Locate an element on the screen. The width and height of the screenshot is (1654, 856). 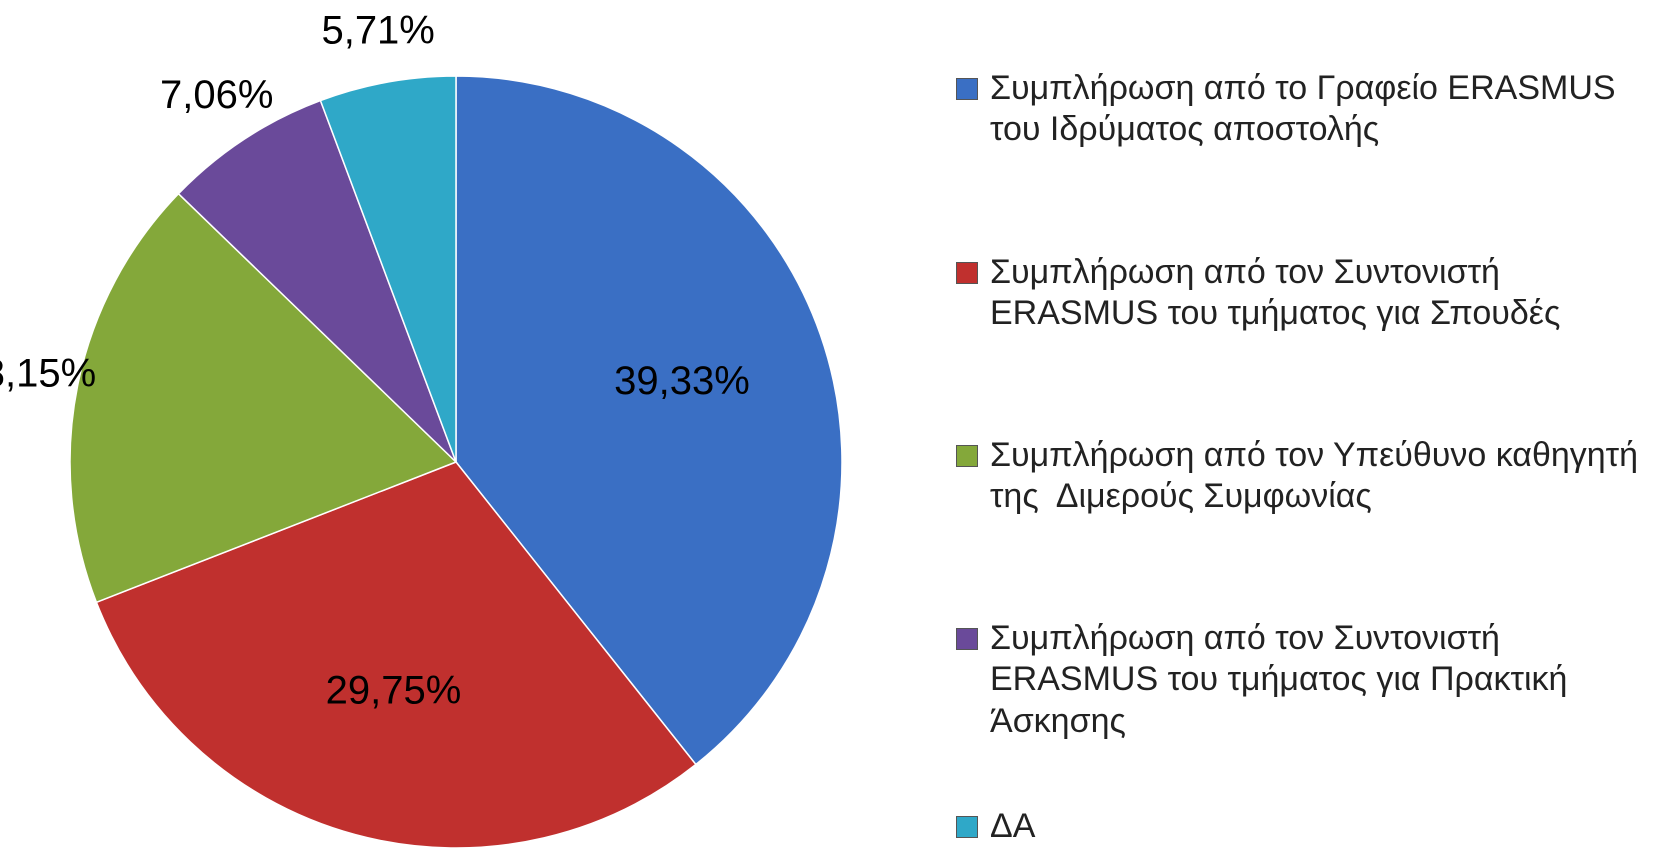
legend-label: ΔΑ is located at coordinates (1013, 826).